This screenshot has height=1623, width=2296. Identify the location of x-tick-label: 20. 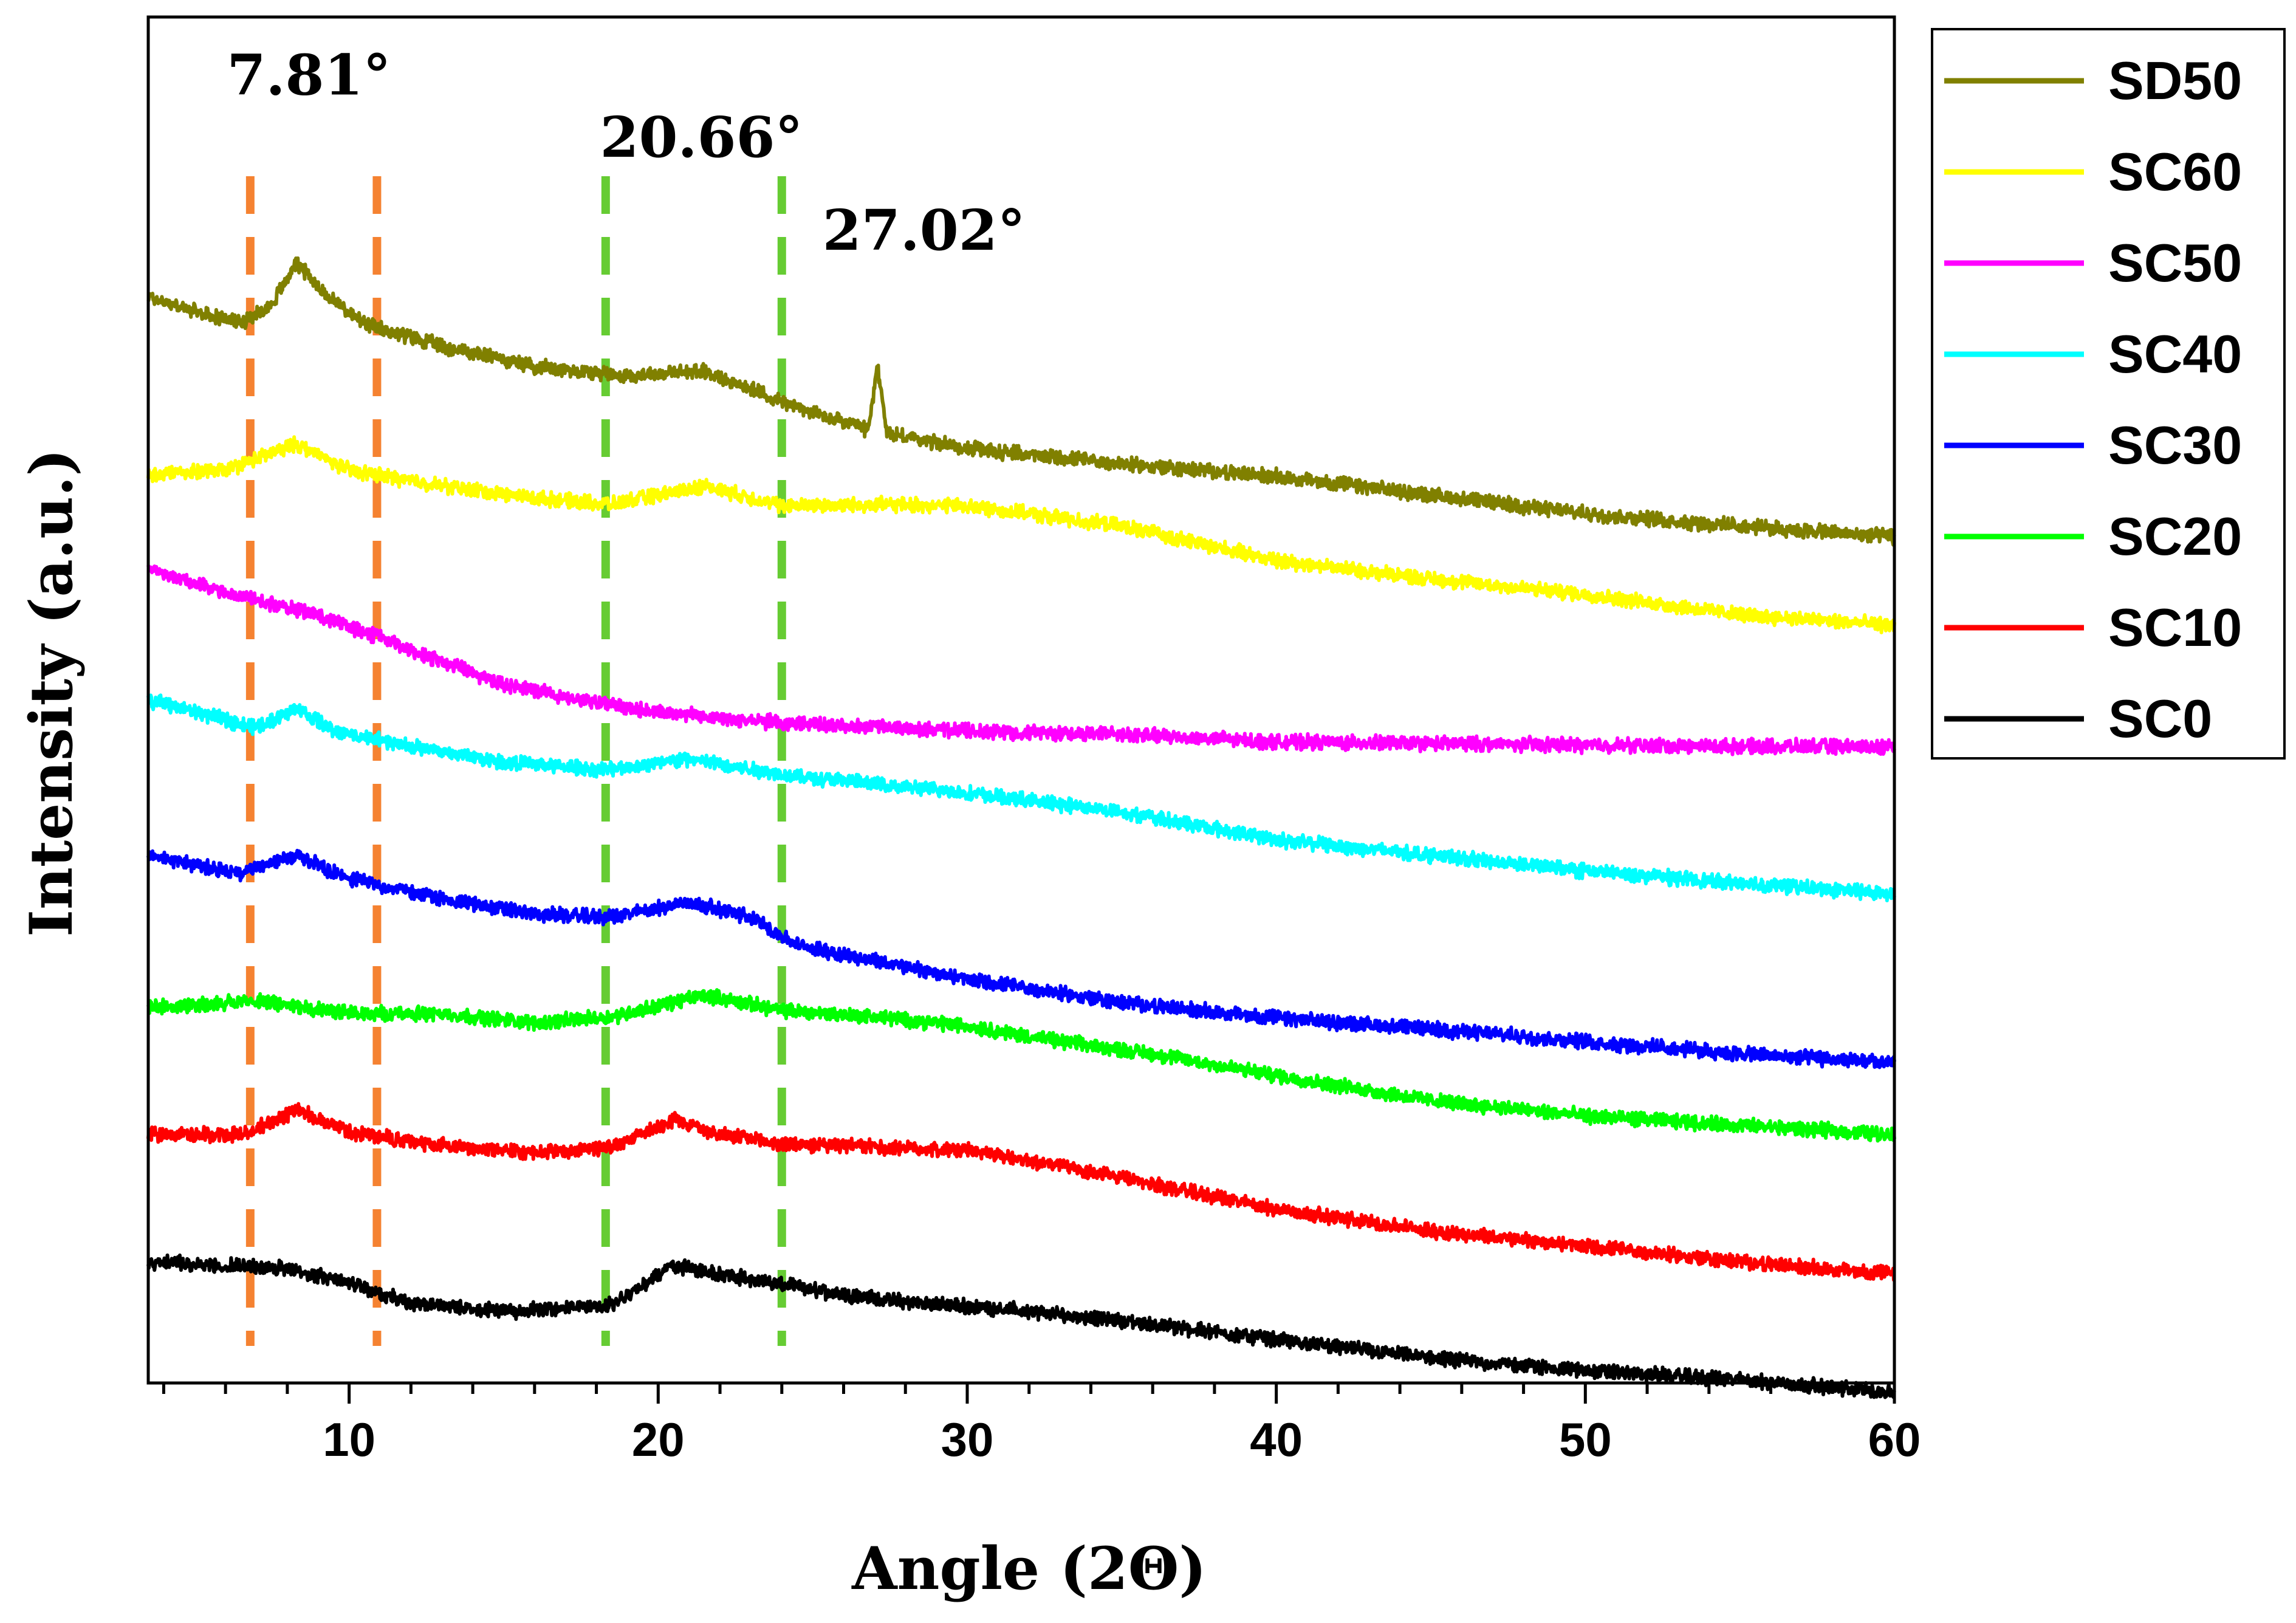
(658, 1440).